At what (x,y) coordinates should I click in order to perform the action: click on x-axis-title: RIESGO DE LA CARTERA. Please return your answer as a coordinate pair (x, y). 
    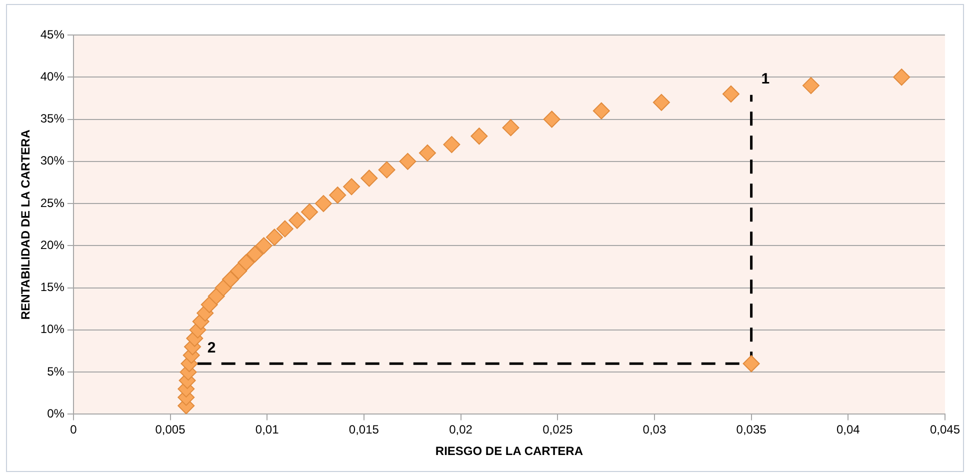
    Looking at the image, I should click on (509, 451).